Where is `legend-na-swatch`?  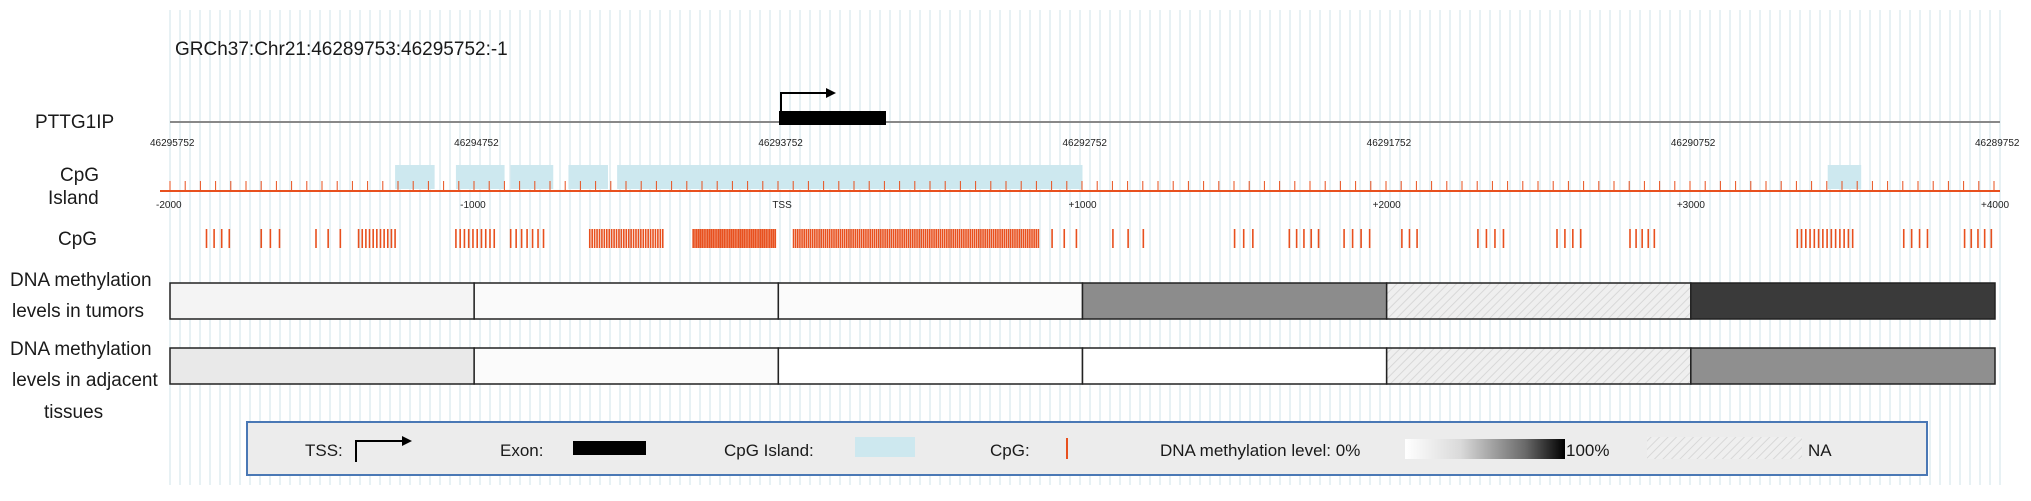
legend-na-swatch is located at coordinates (1724, 448).